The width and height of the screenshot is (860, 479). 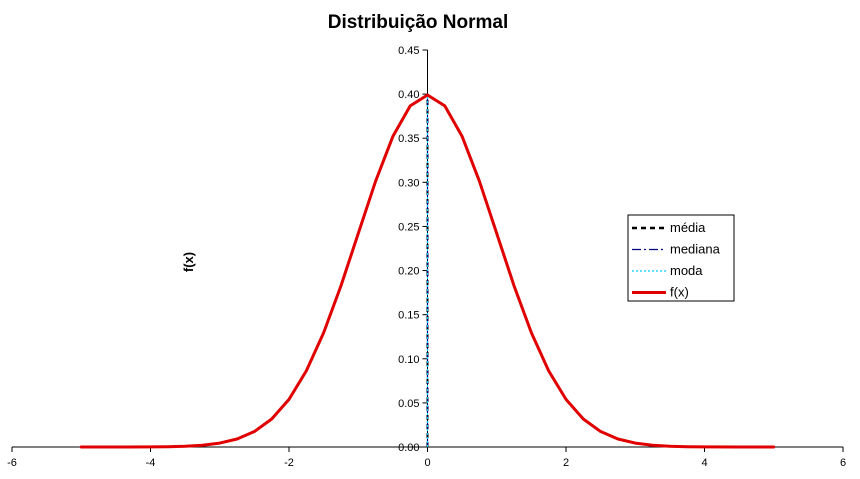 What do you see at coordinates (843, 463) in the screenshot?
I see `x-tick-label: 6` at bounding box center [843, 463].